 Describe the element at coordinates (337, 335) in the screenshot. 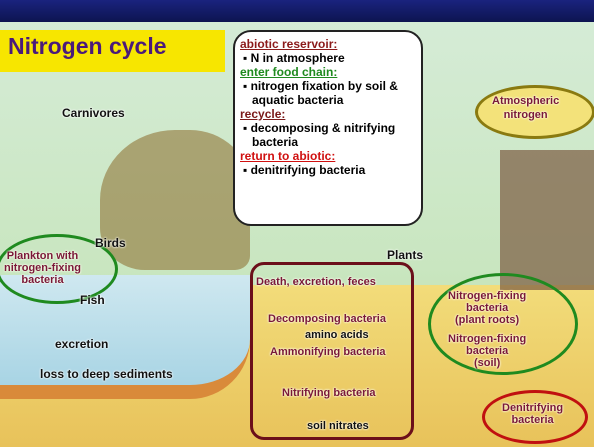

I see `label: amino acids` at that location.